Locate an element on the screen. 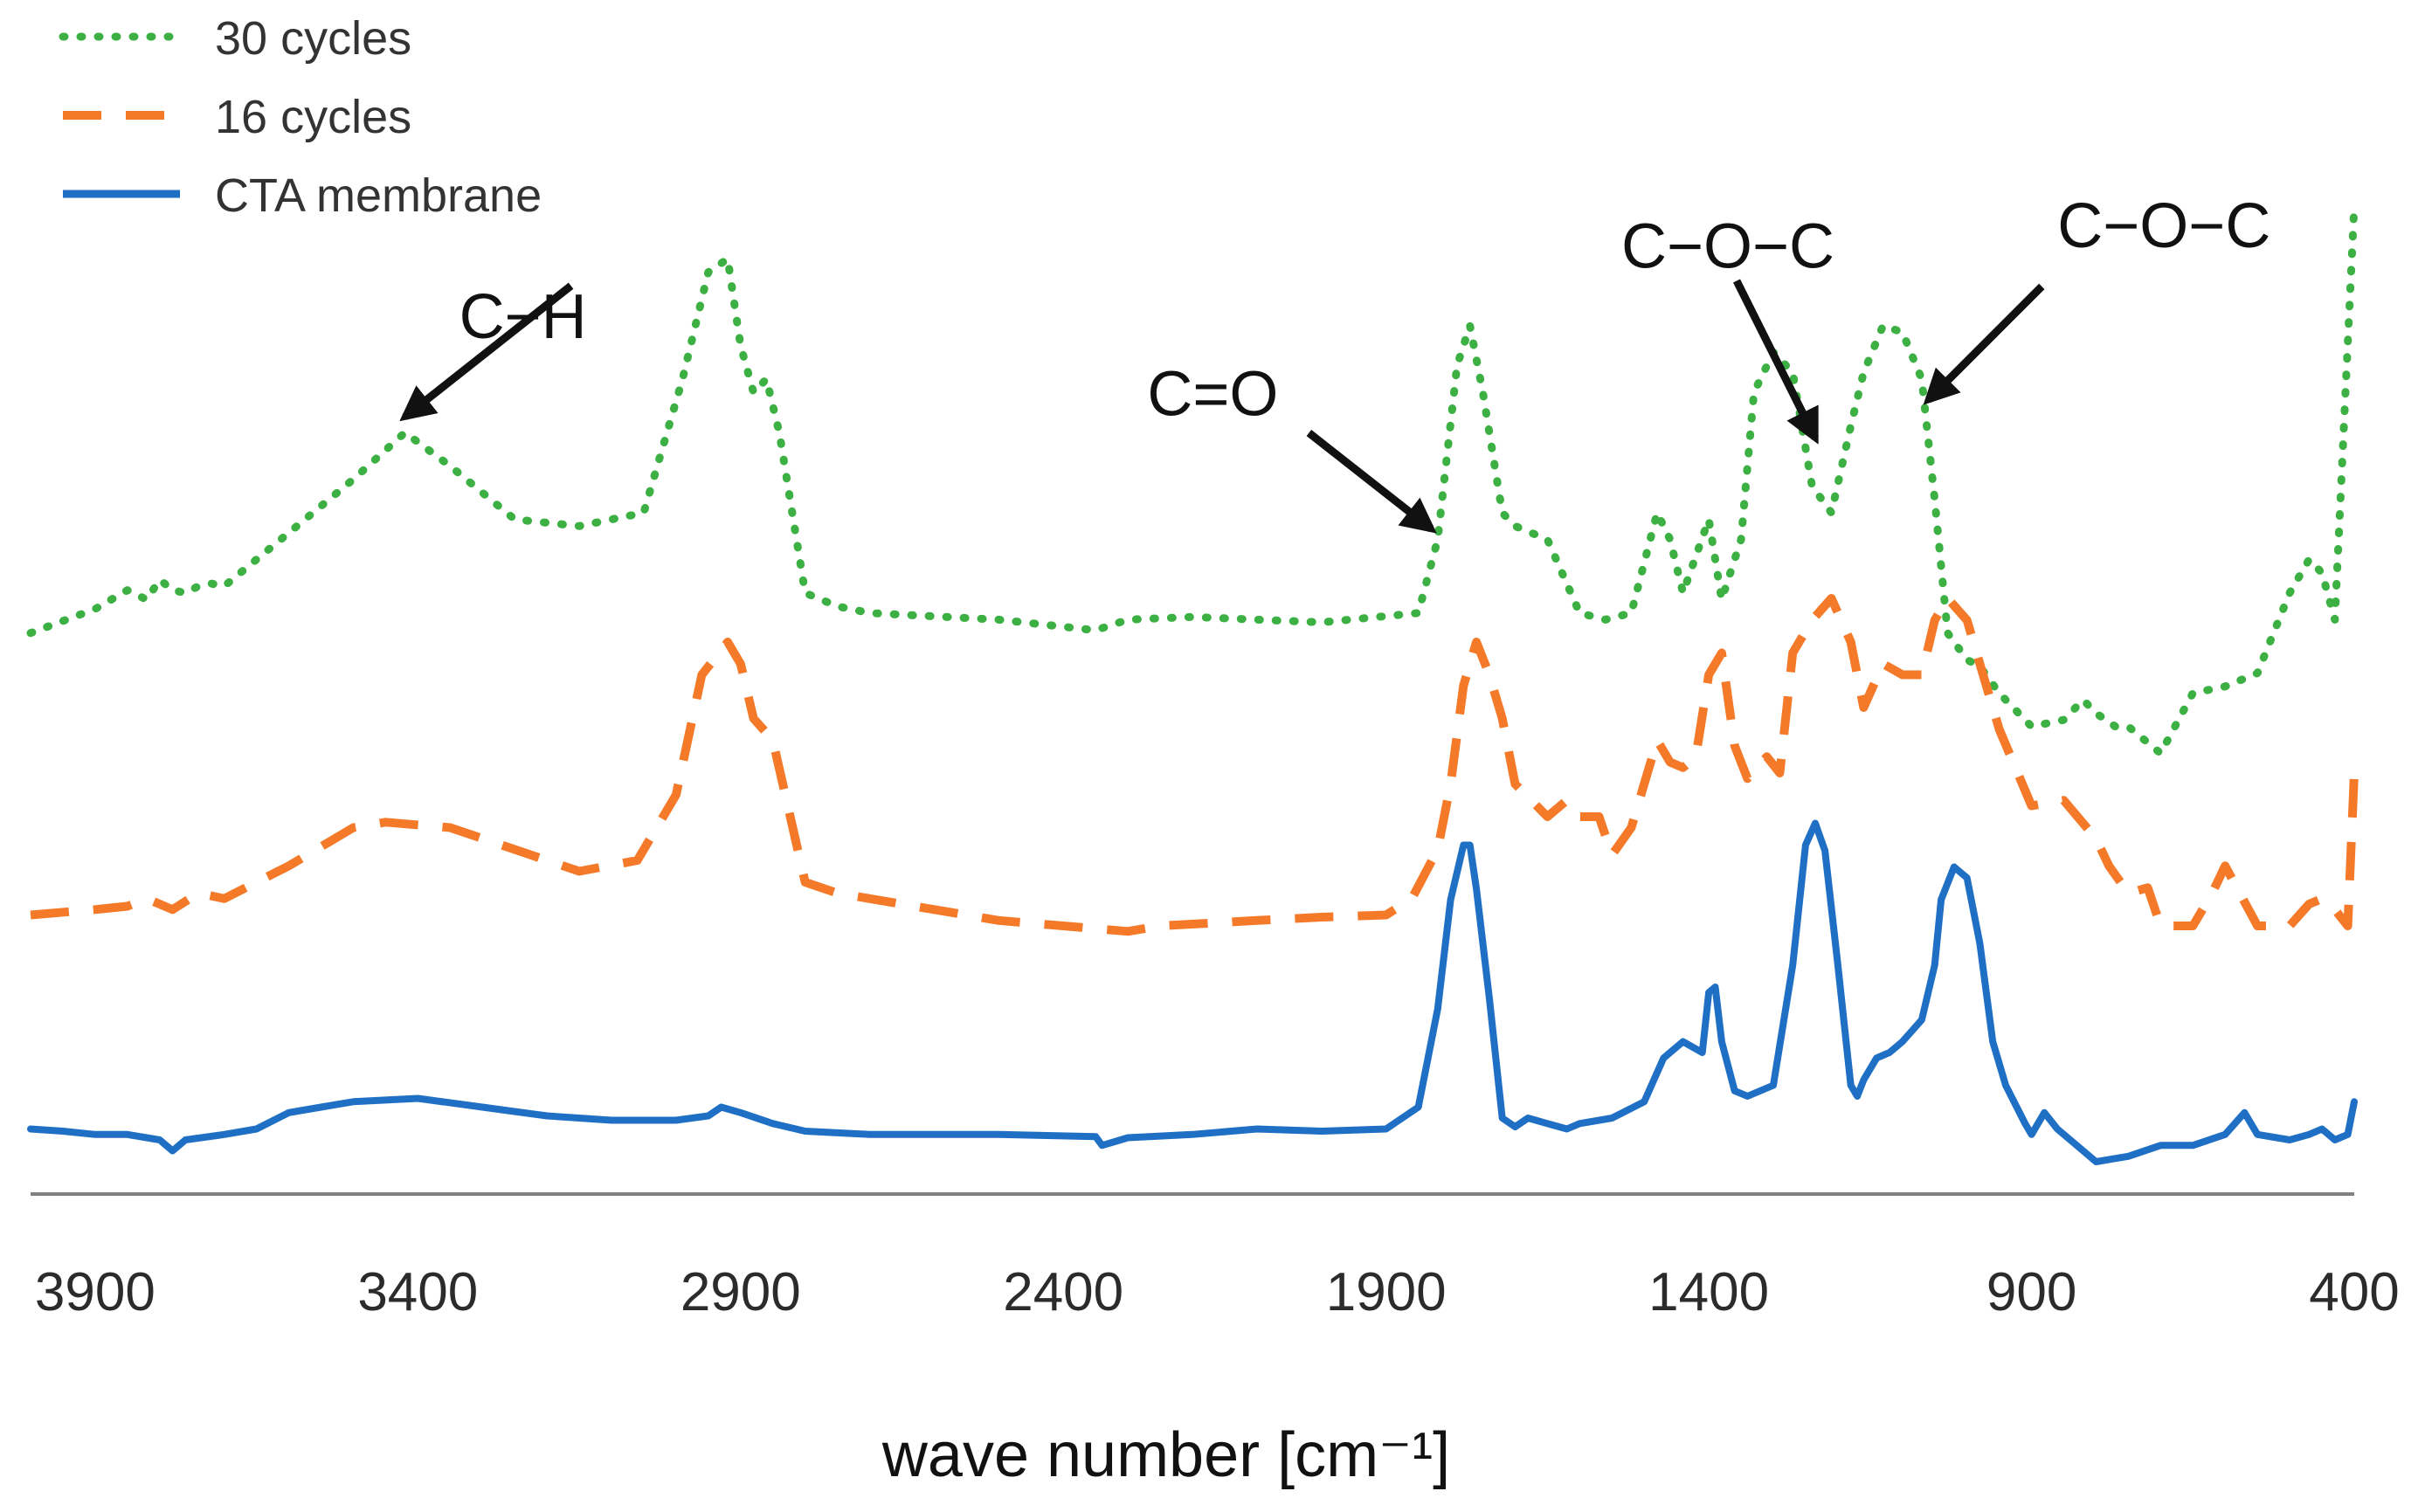  annotation-label: C=O is located at coordinates (1212, 395).